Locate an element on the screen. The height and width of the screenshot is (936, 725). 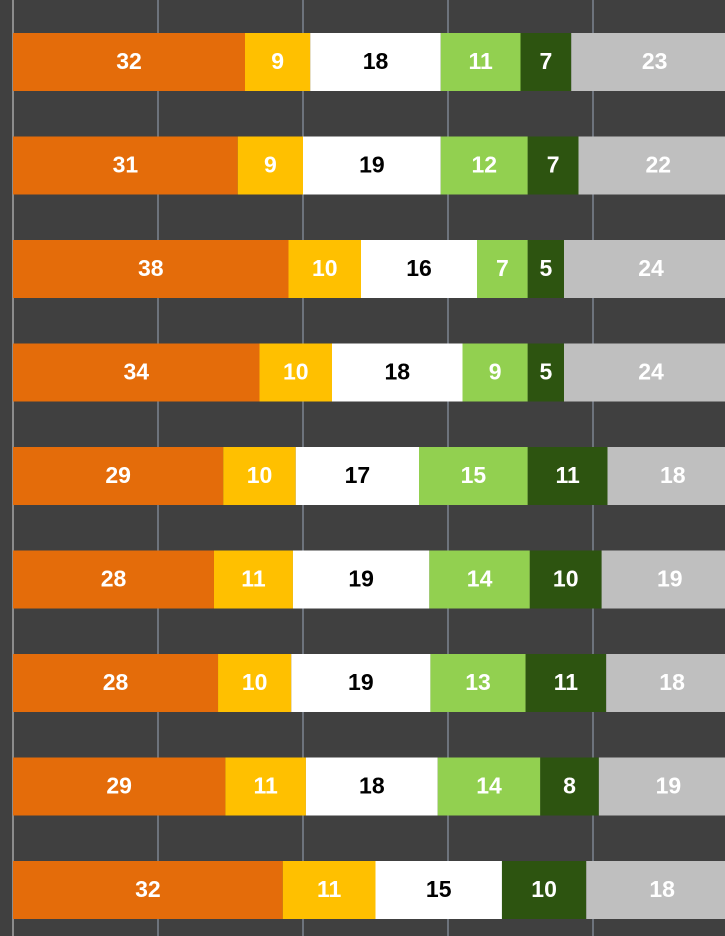
data-label: 17 is located at coordinates (358, 475).